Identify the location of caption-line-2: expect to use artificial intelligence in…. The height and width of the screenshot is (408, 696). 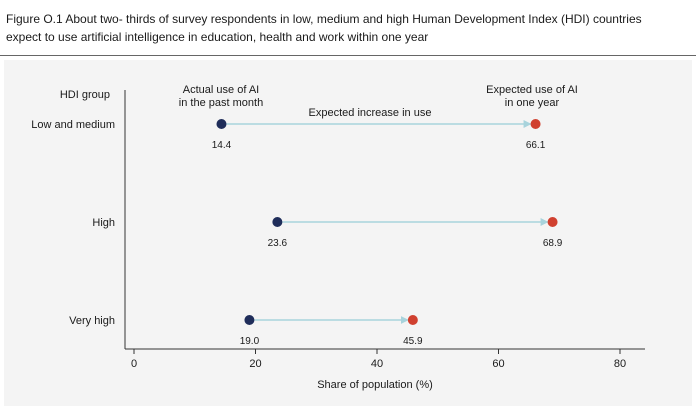
(217, 37).